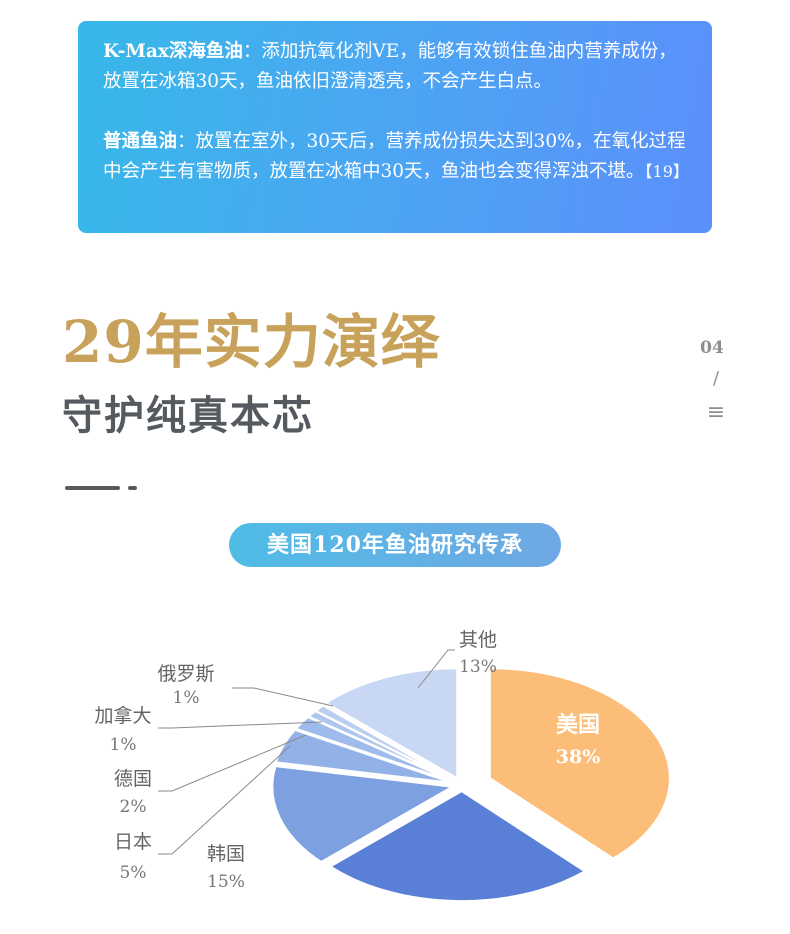 Image resolution: width=790 pixels, height=934 pixels. I want to click on leader-line-俄罗斯, so click(283, 697).